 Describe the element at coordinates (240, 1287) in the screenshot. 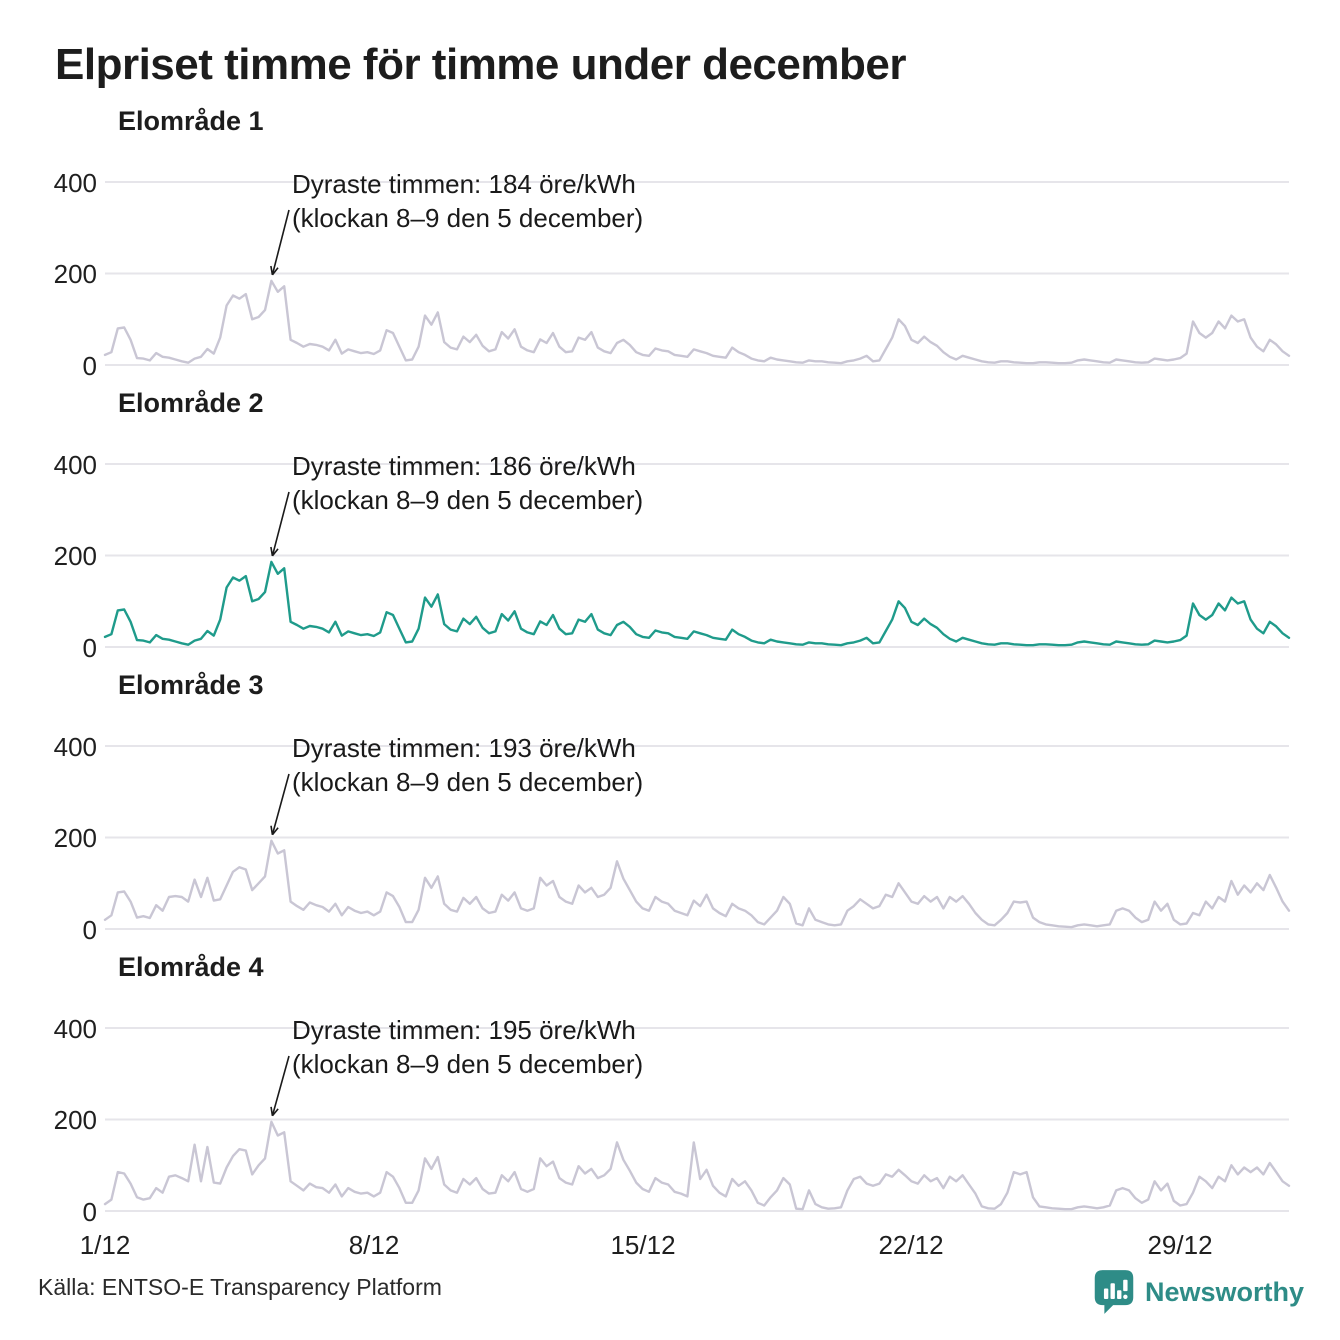

I see `source-note: Källa: ENTSO-E Transparency Platform` at that location.